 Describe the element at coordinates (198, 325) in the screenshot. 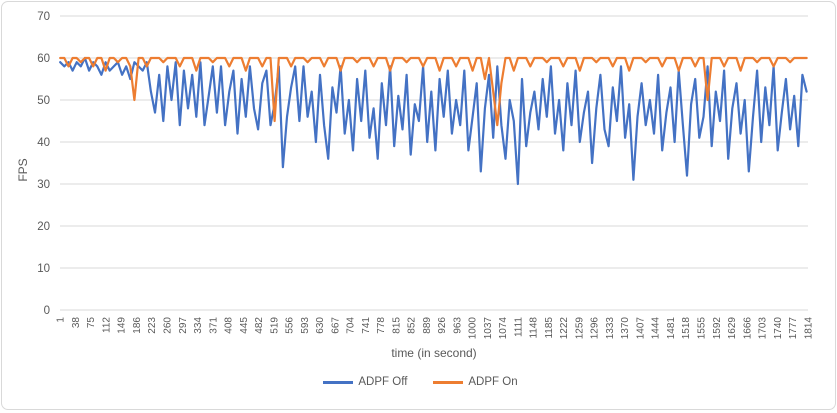

I see `x-tick-label: 334` at that location.